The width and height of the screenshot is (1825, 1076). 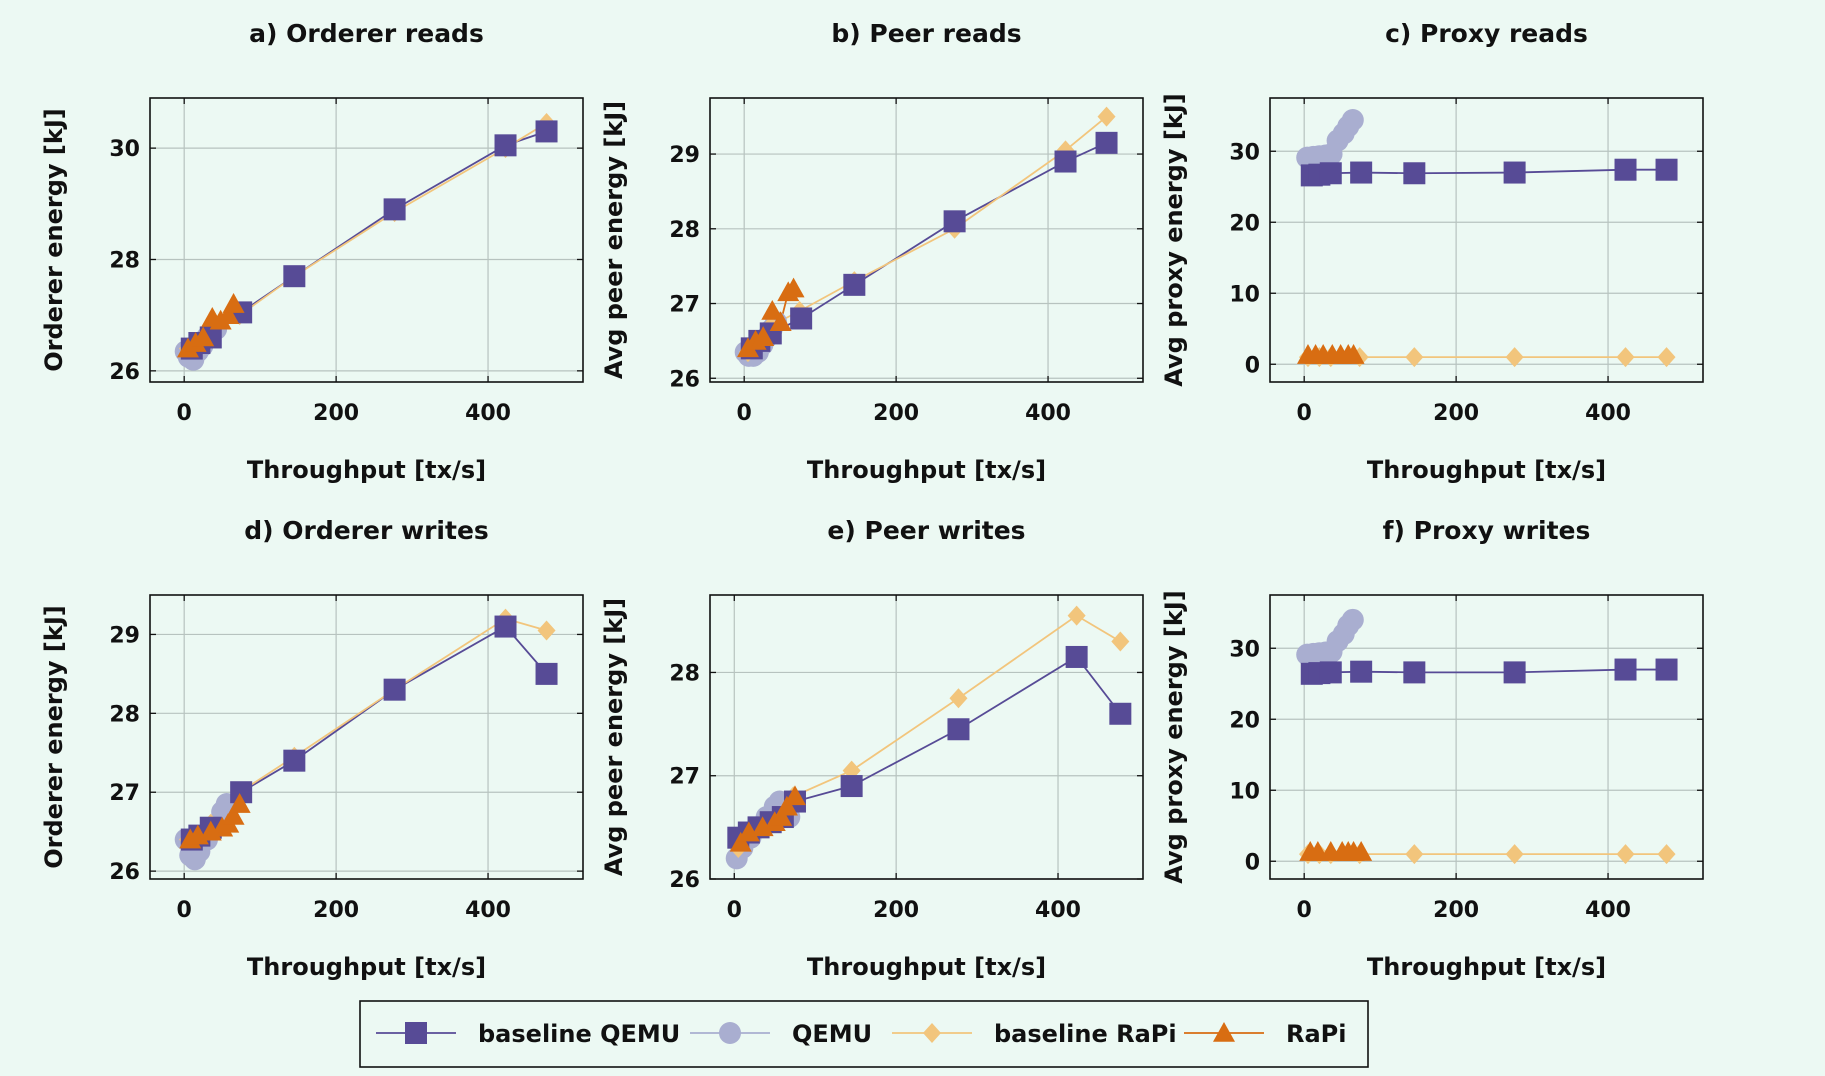 What do you see at coordinates (579, 1034) in the screenshot?
I see `legend-label: baseline QEMU` at bounding box center [579, 1034].